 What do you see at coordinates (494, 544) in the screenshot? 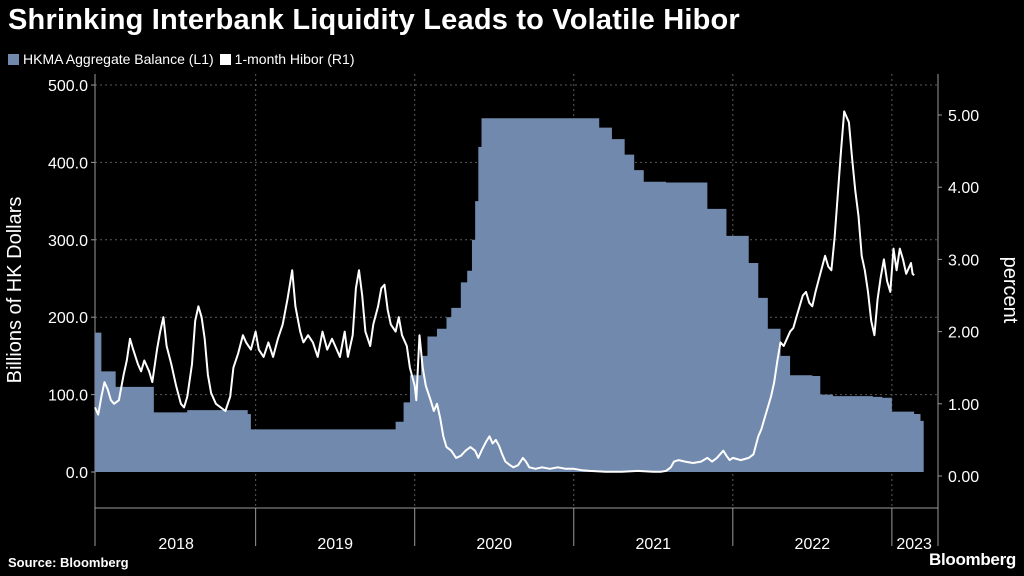
I see `year-label-2020: 2020` at bounding box center [494, 544].